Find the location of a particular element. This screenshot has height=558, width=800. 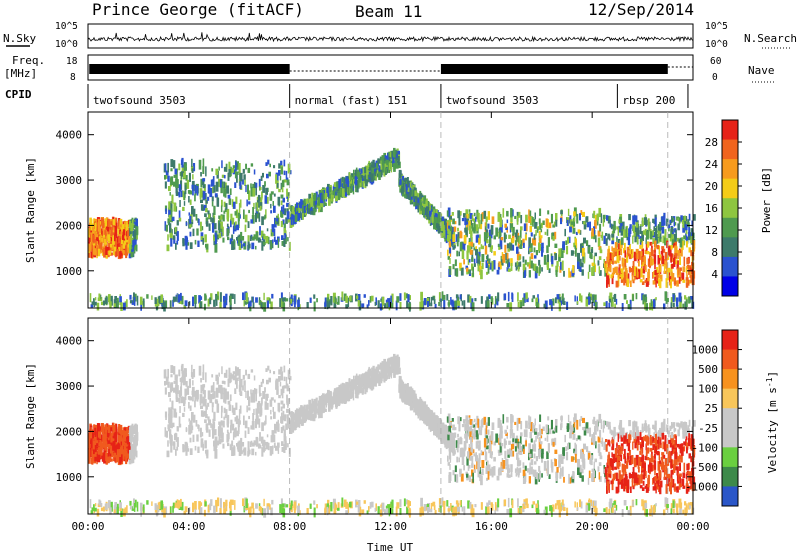

colorbar-swatch is located at coordinates (730, 267).